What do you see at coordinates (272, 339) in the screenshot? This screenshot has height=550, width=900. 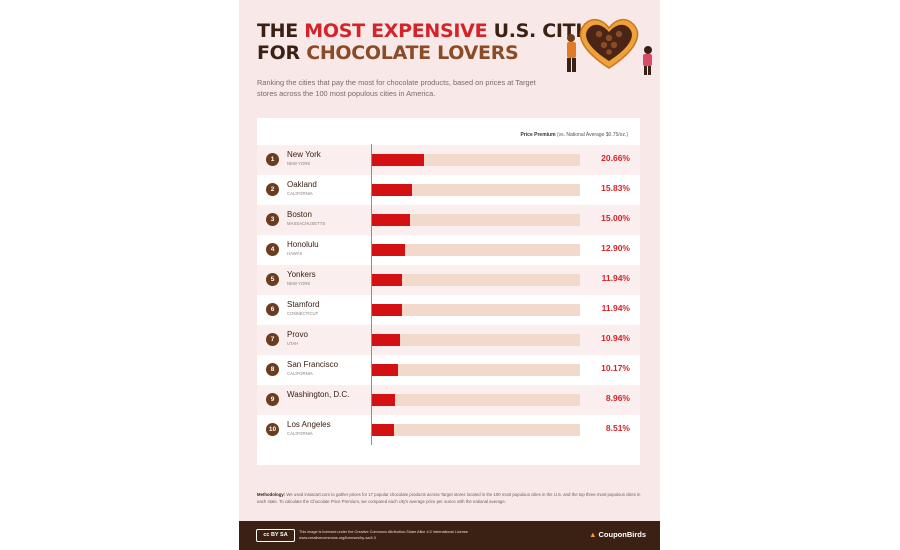 I see `rank-badge: 7` at bounding box center [272, 339].